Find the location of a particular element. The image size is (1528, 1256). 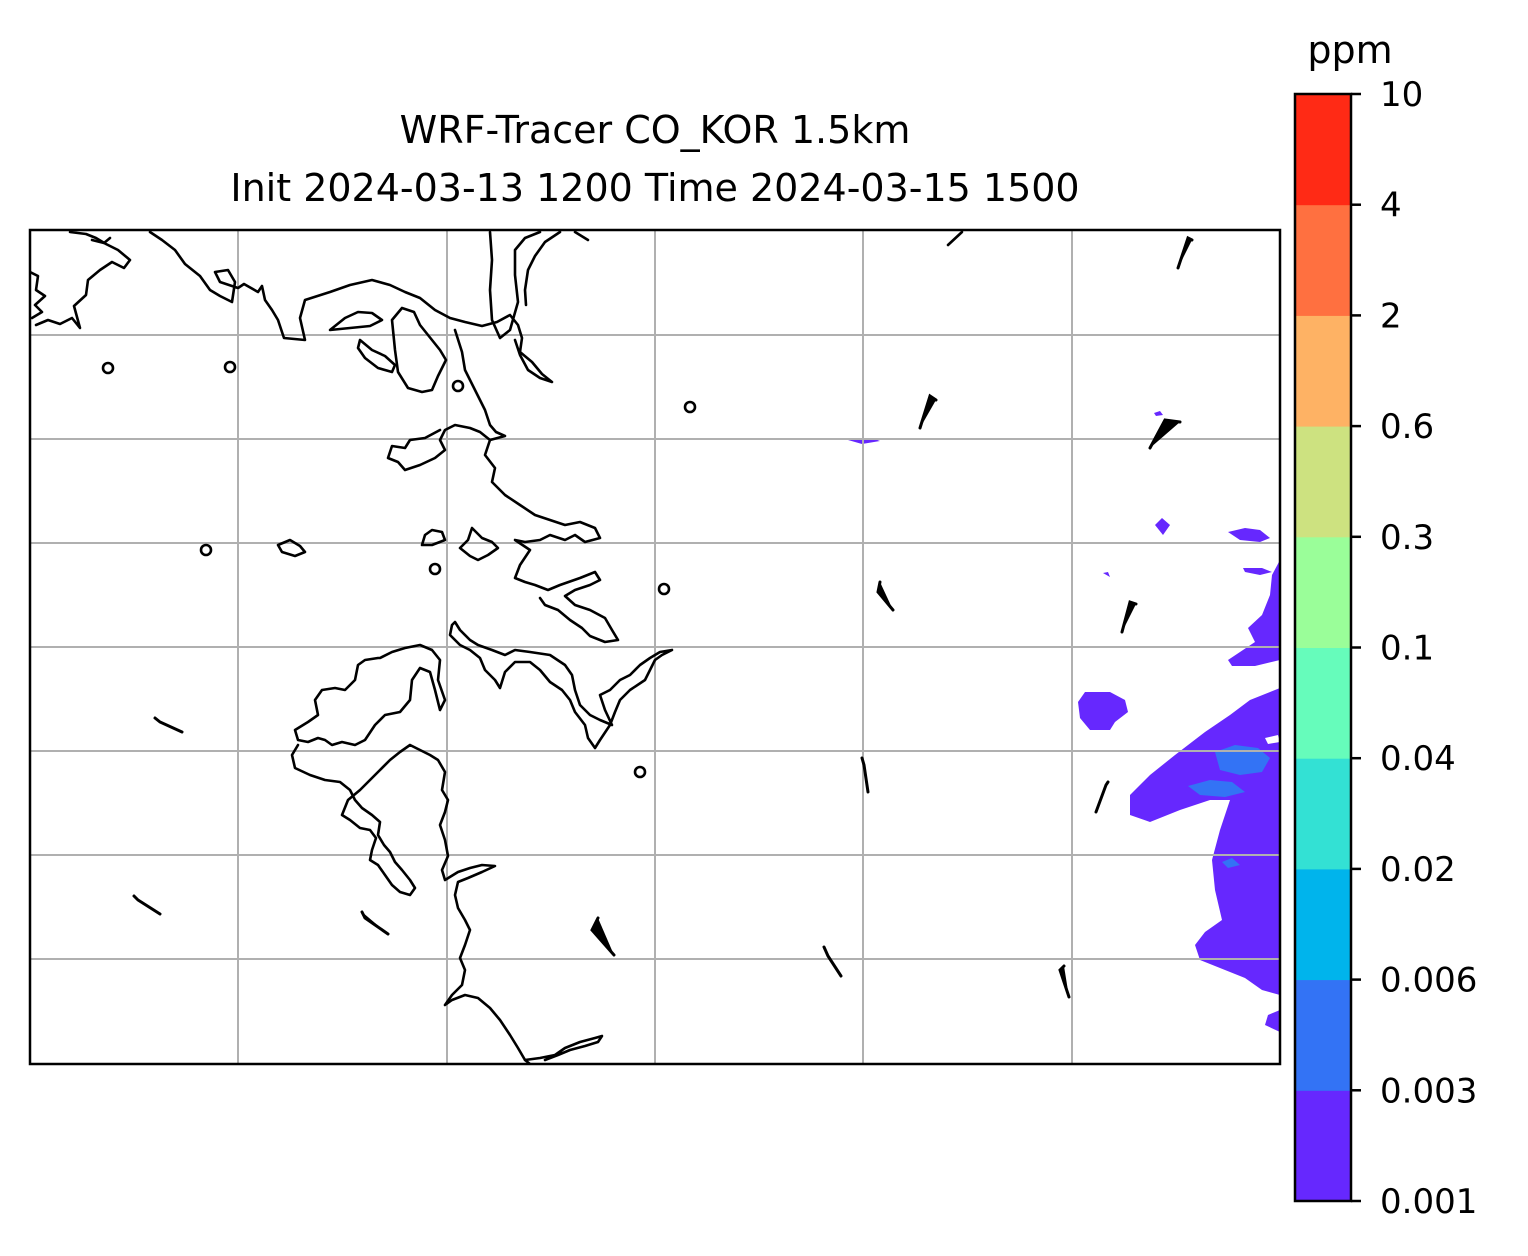

colorbar-tick-label: 0.3 is located at coordinates (1407, 538).